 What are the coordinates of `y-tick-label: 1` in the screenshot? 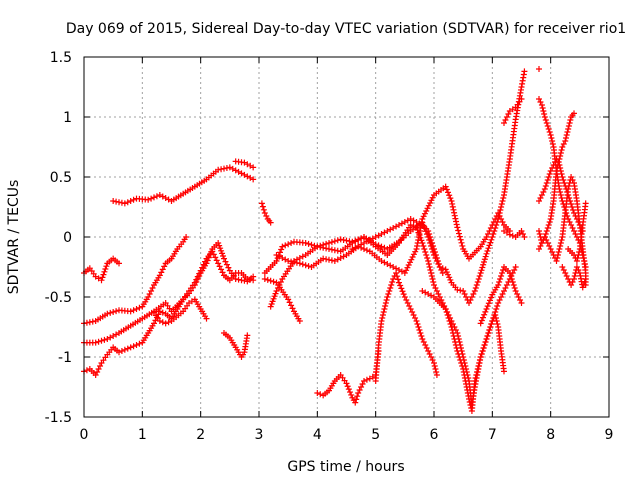 It's located at (67, 118).